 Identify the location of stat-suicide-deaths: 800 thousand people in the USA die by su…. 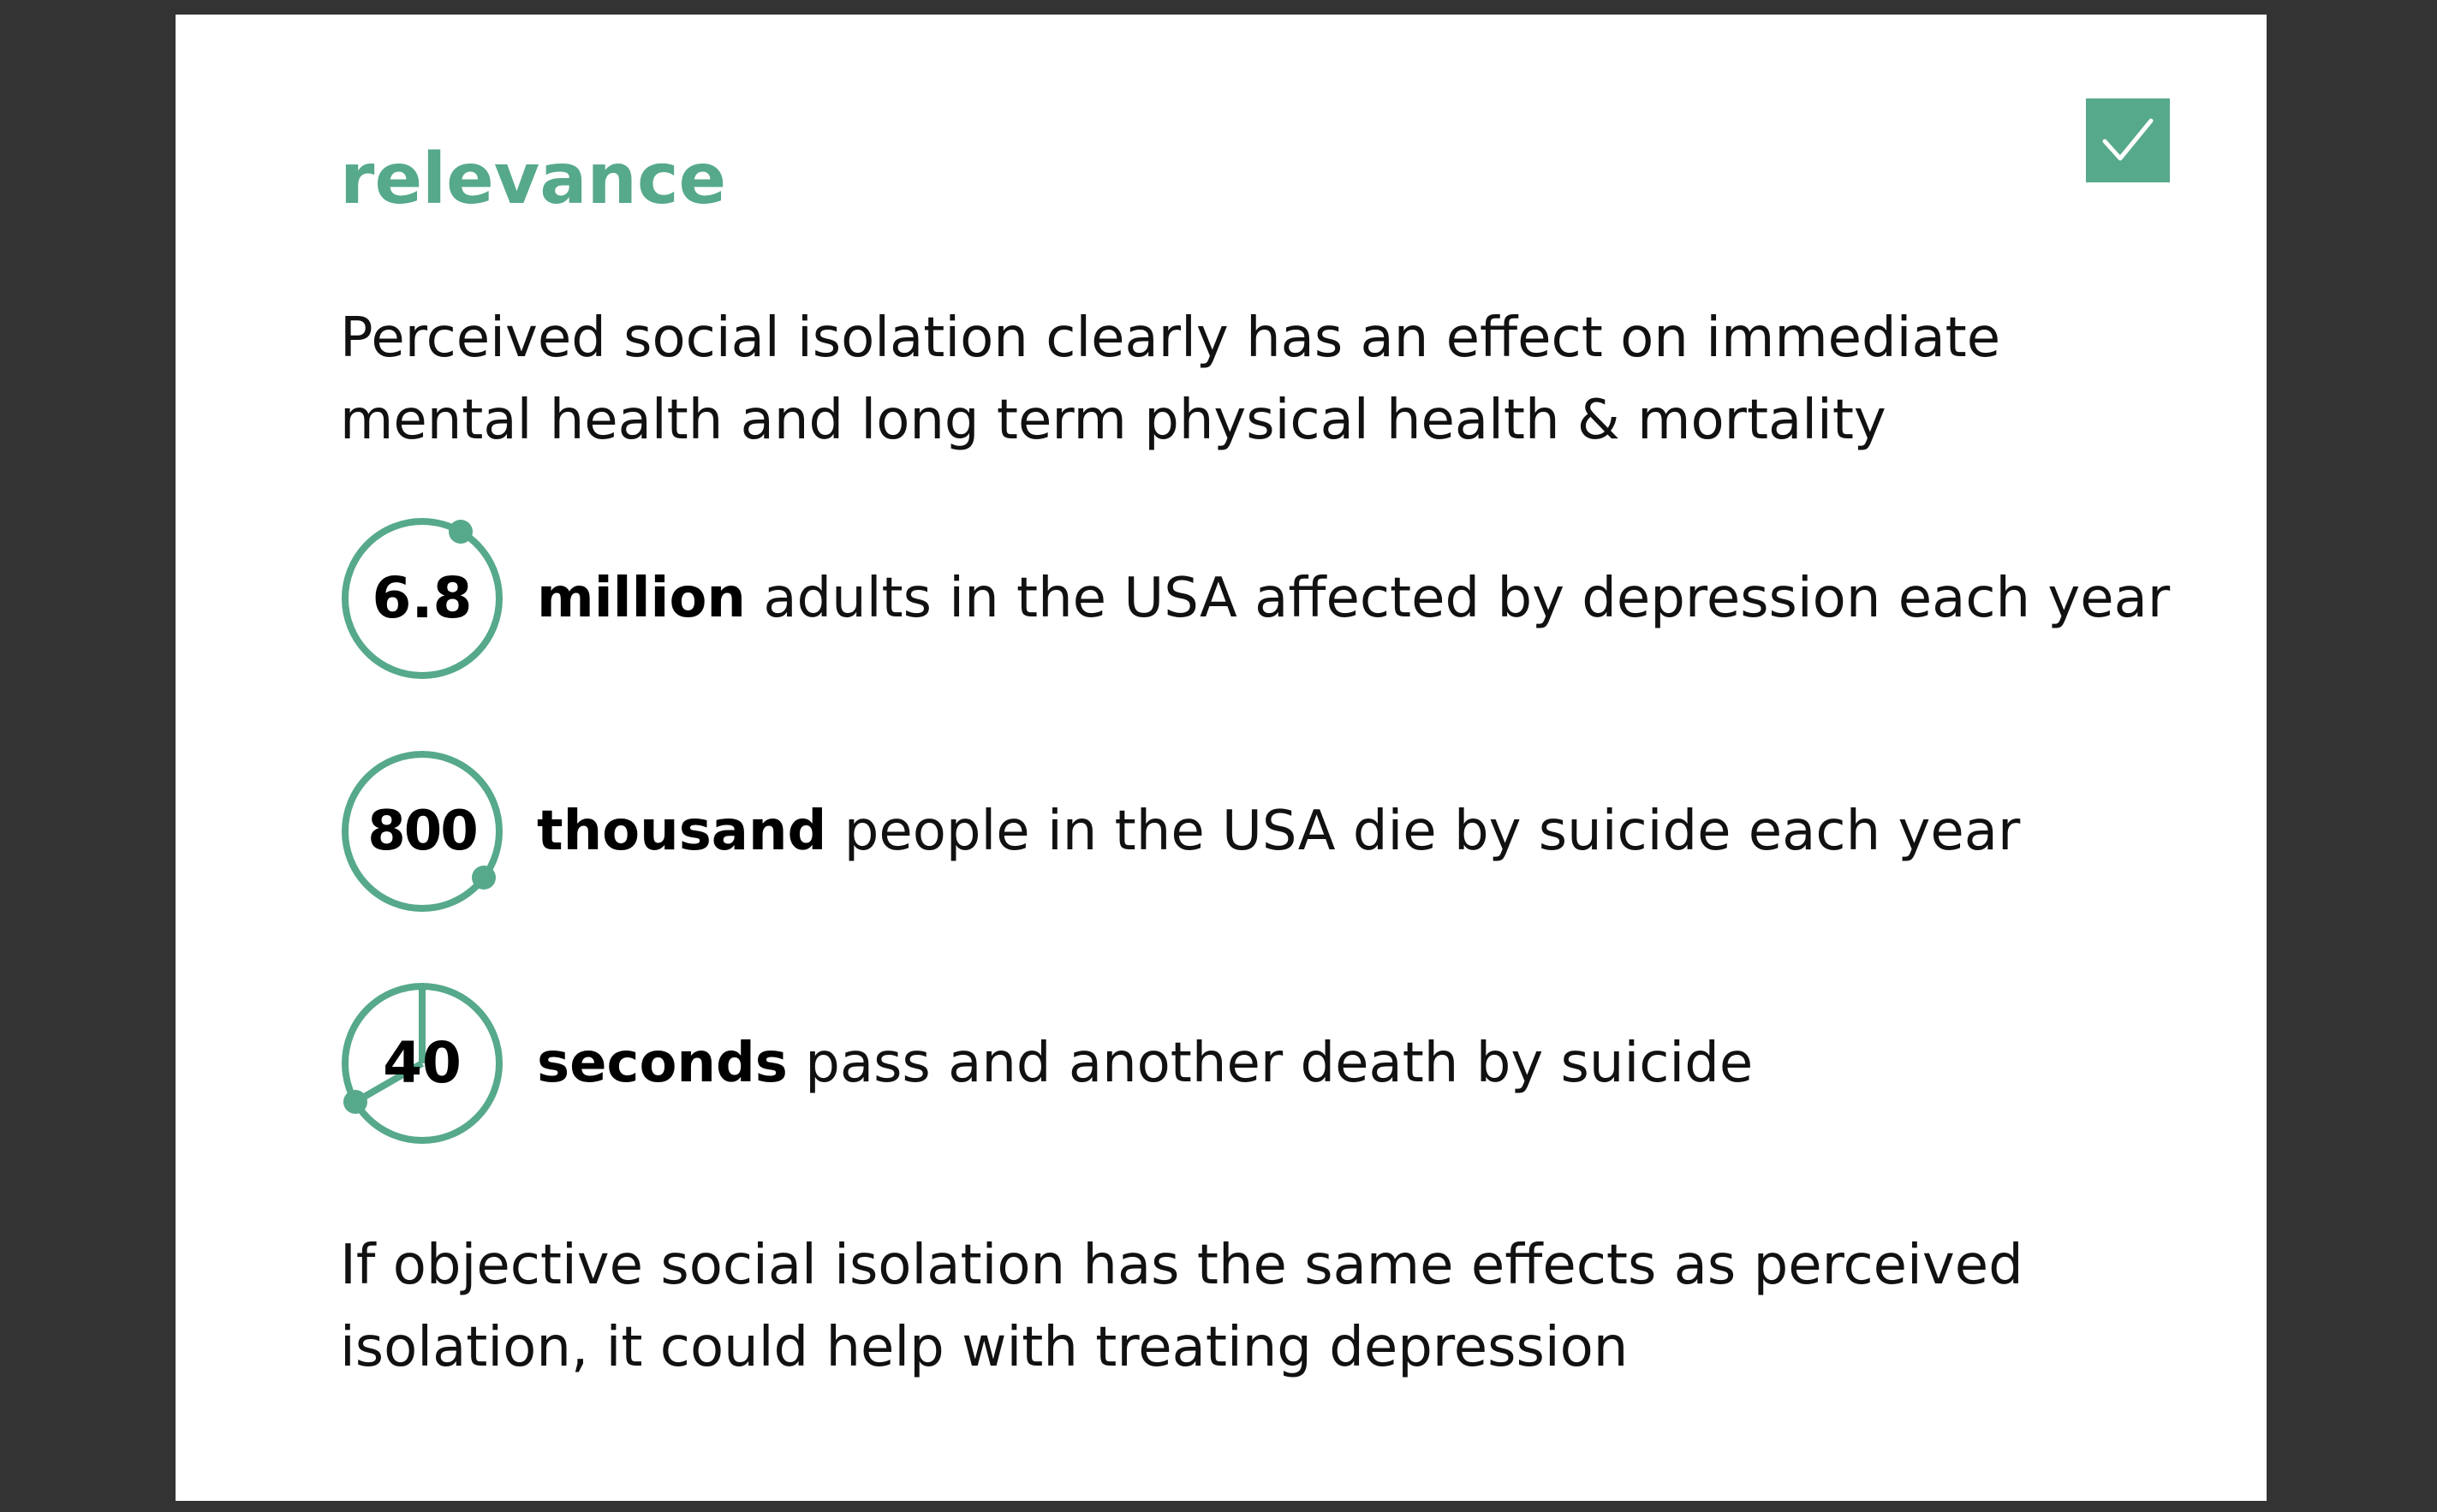
(1301, 831).